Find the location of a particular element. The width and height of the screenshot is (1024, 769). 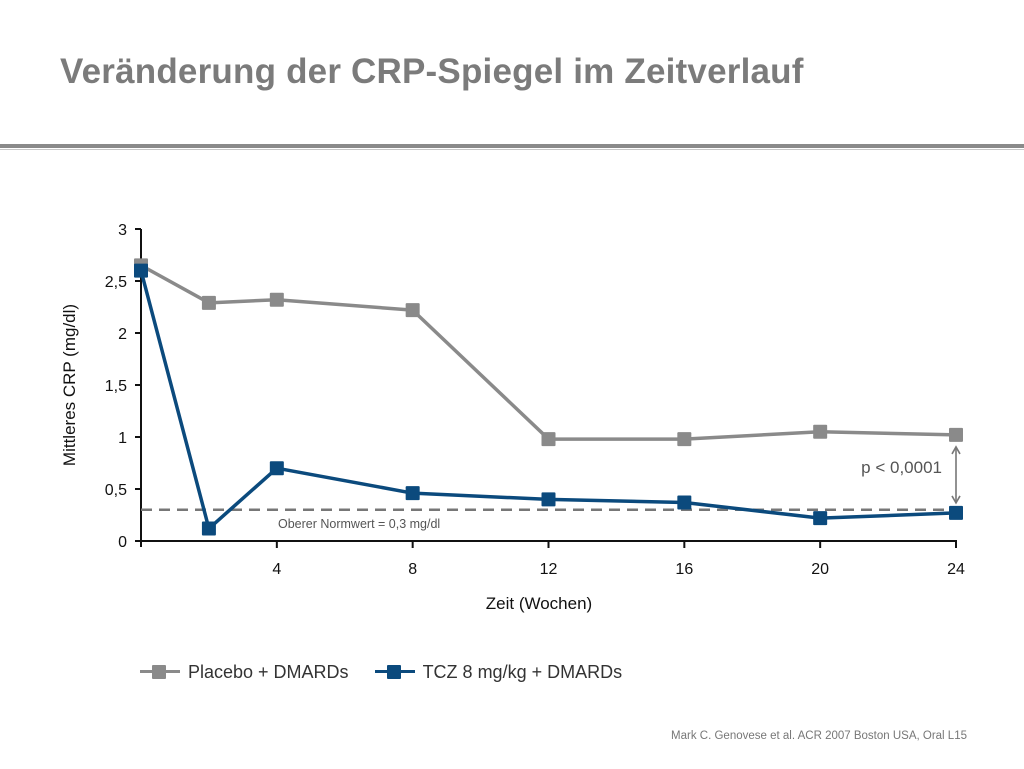

legend: Placebo + DMARDs TCZ 8 mg/kg + DMARDs is located at coordinates (394, 672).